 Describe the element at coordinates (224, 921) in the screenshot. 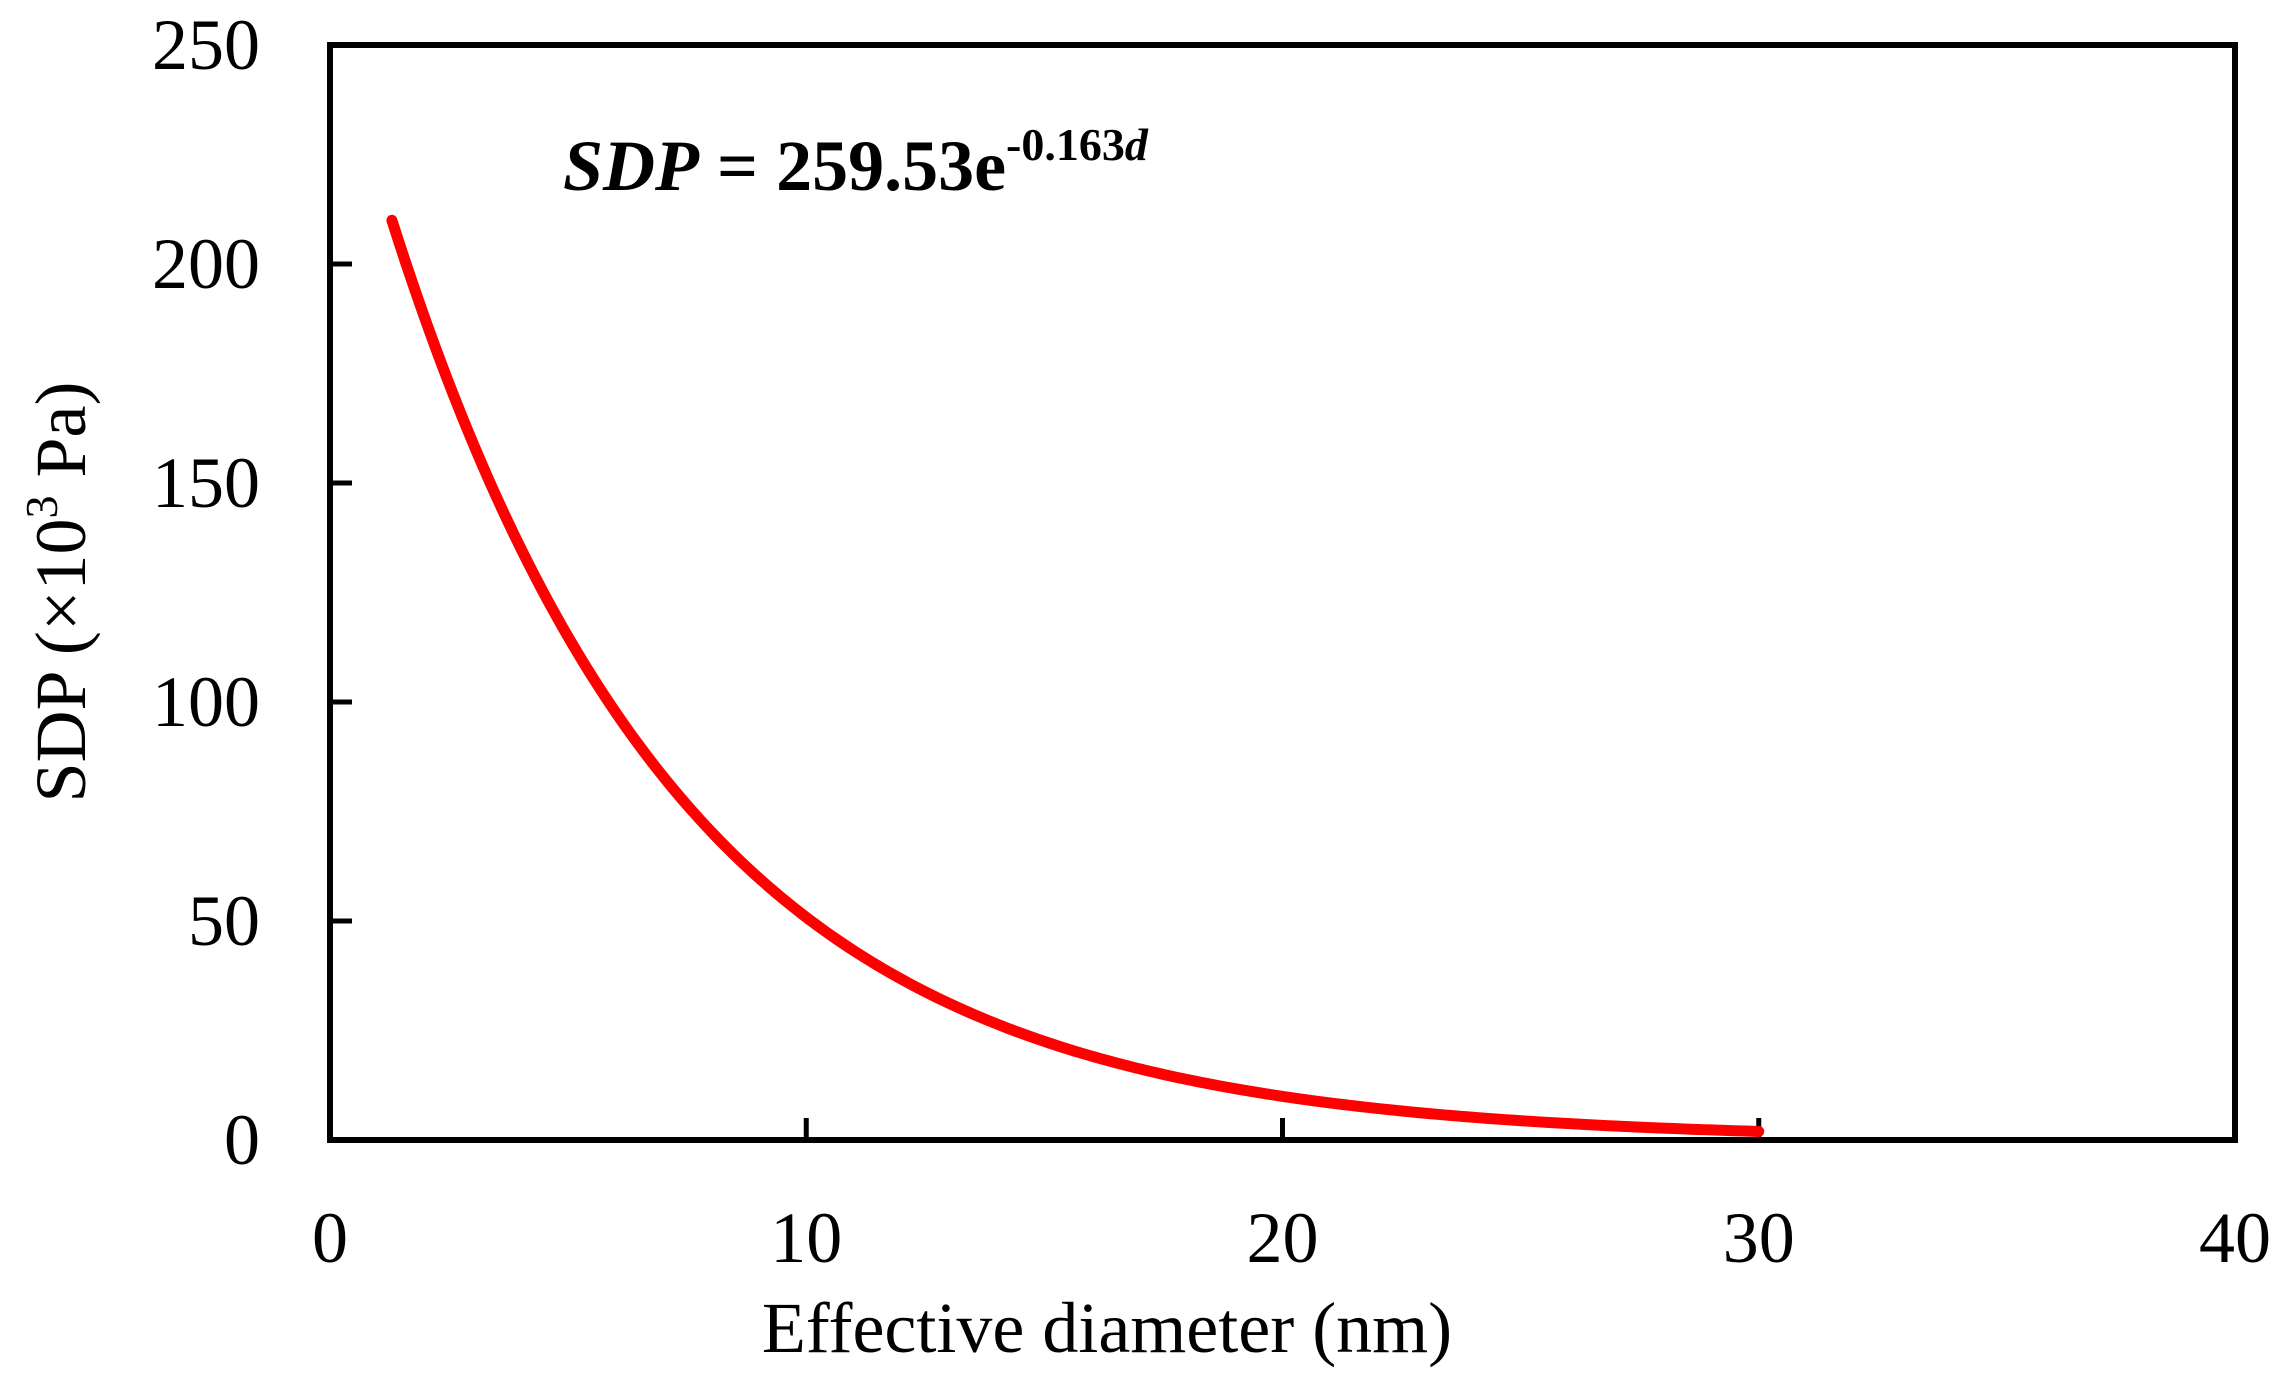

I see `y-tick-label: 50` at that location.